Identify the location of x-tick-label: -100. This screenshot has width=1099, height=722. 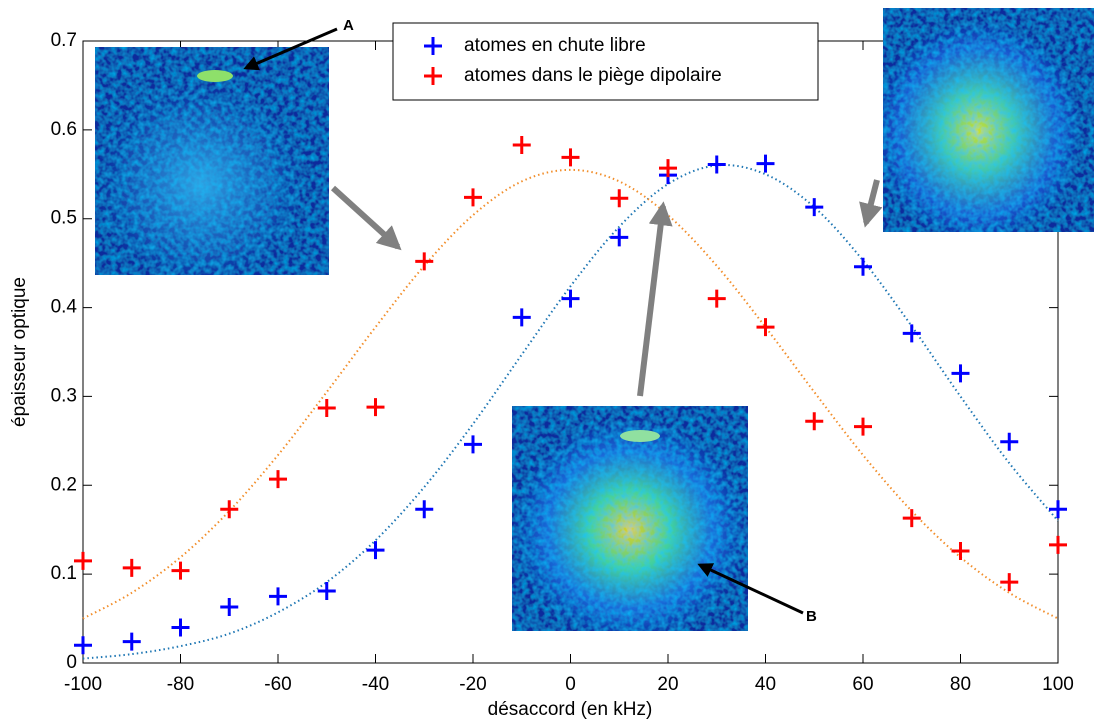
(83, 684).